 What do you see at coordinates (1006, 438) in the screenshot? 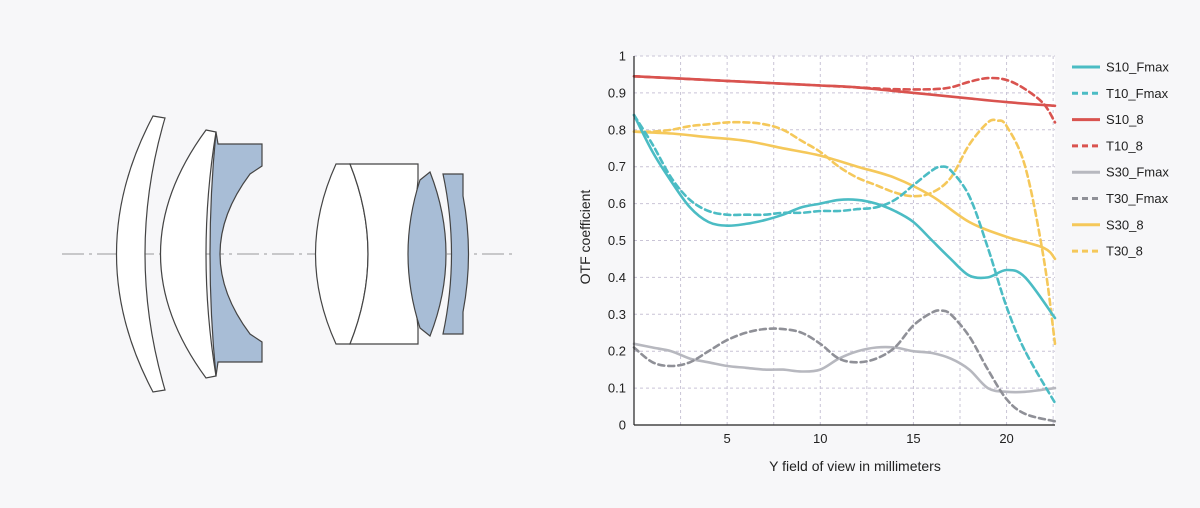
I see `x-tick-label: 20` at bounding box center [1006, 438].